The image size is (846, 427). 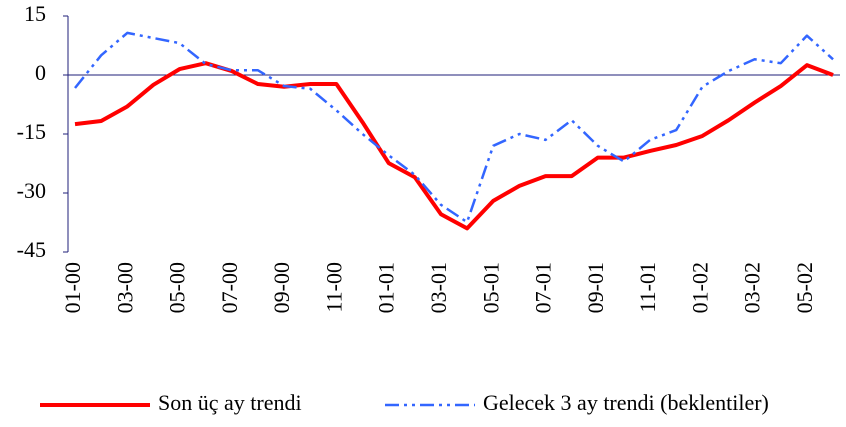 I want to click on x-tick-label: 11-00, so click(x=333, y=287).